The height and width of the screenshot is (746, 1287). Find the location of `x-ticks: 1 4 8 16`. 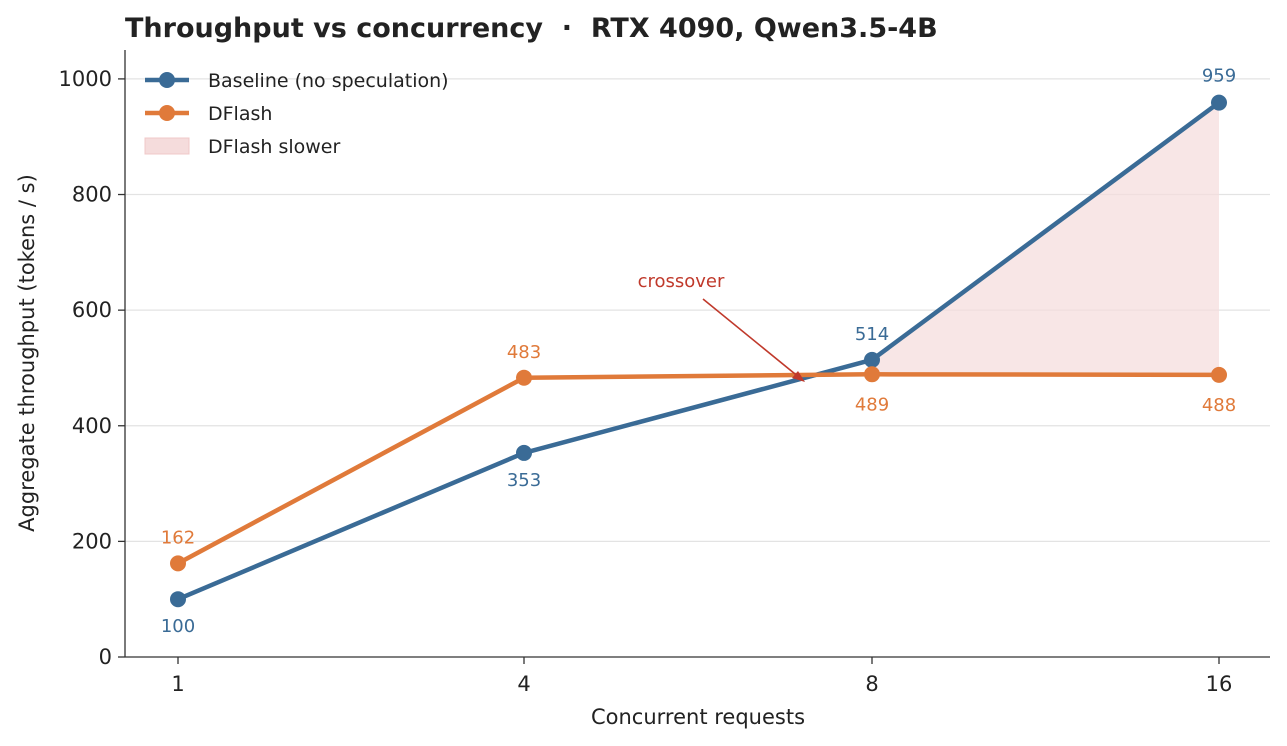

x-ticks: 1 4 8 16 is located at coordinates (701, 676).